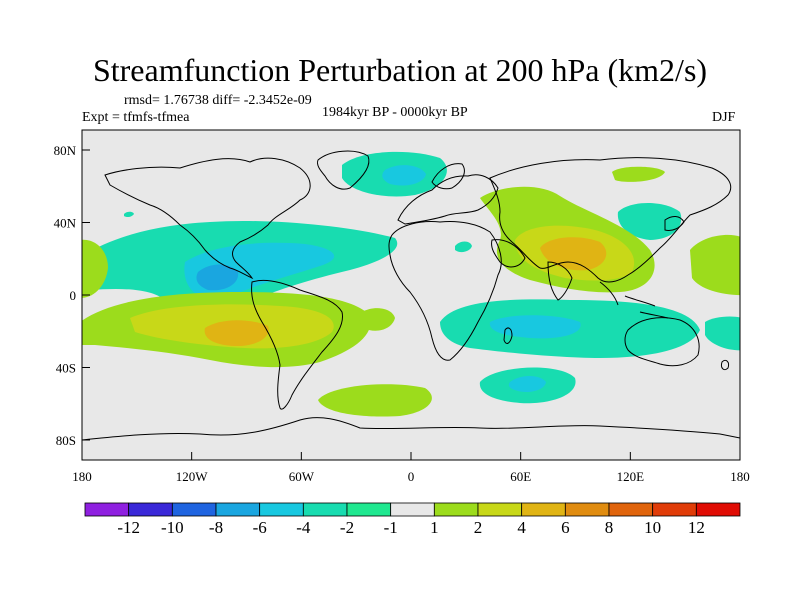 The width and height of the screenshot is (800, 600). What do you see at coordinates (297, 344) in the screenshot?
I see `coastline-south-america` at bounding box center [297, 344].